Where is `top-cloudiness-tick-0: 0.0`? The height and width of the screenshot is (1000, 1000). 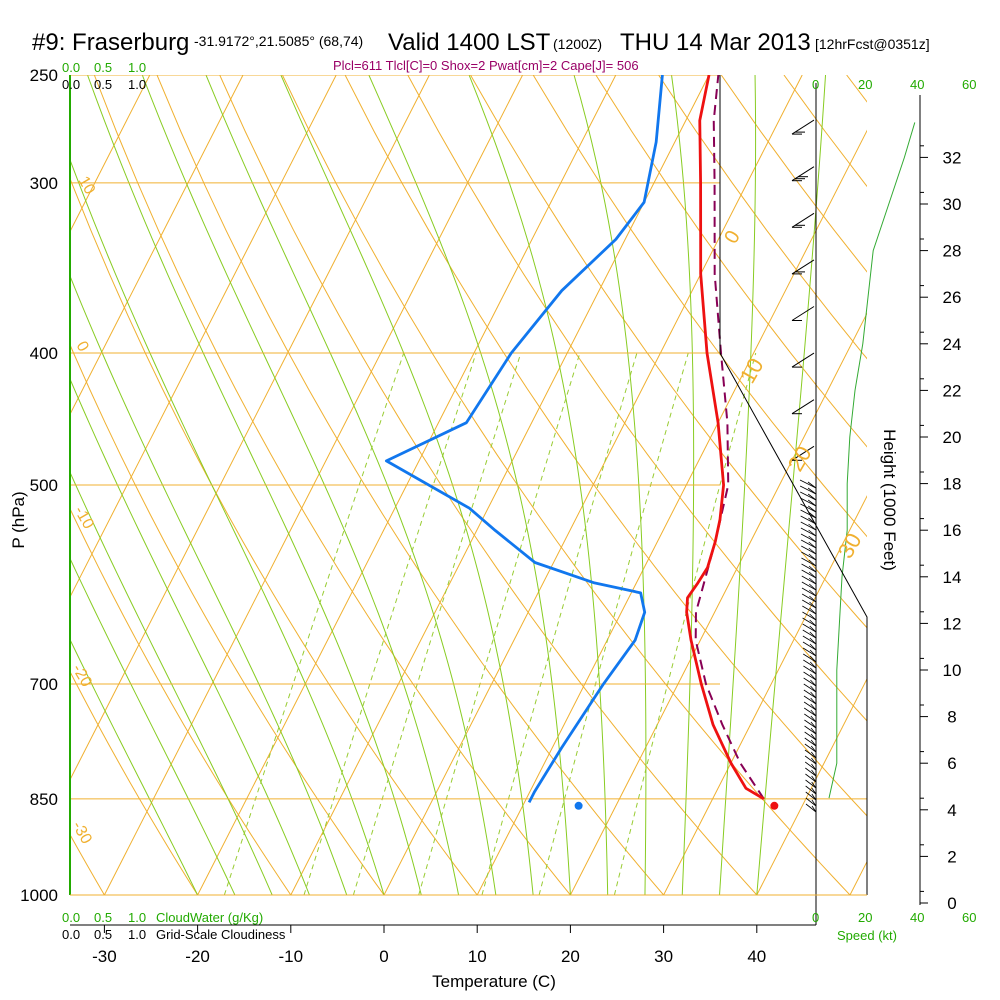 top-cloudiness-tick-0: 0.0 is located at coordinates (71, 84).